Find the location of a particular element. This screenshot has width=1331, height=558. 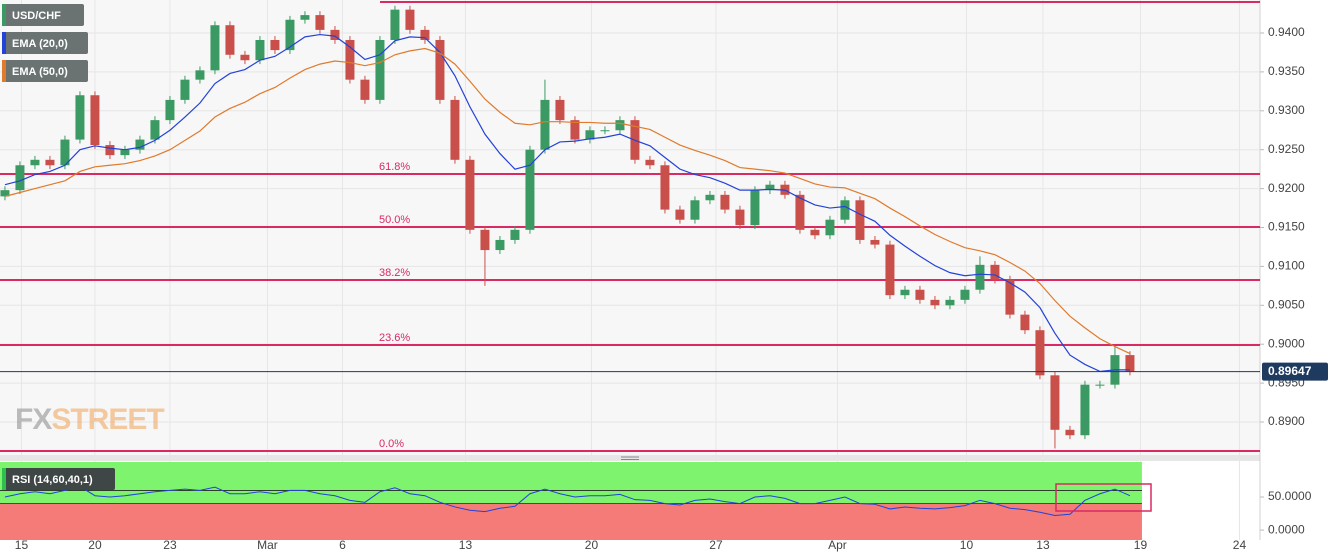

fib-label: 0.0% is located at coordinates (391, 444).